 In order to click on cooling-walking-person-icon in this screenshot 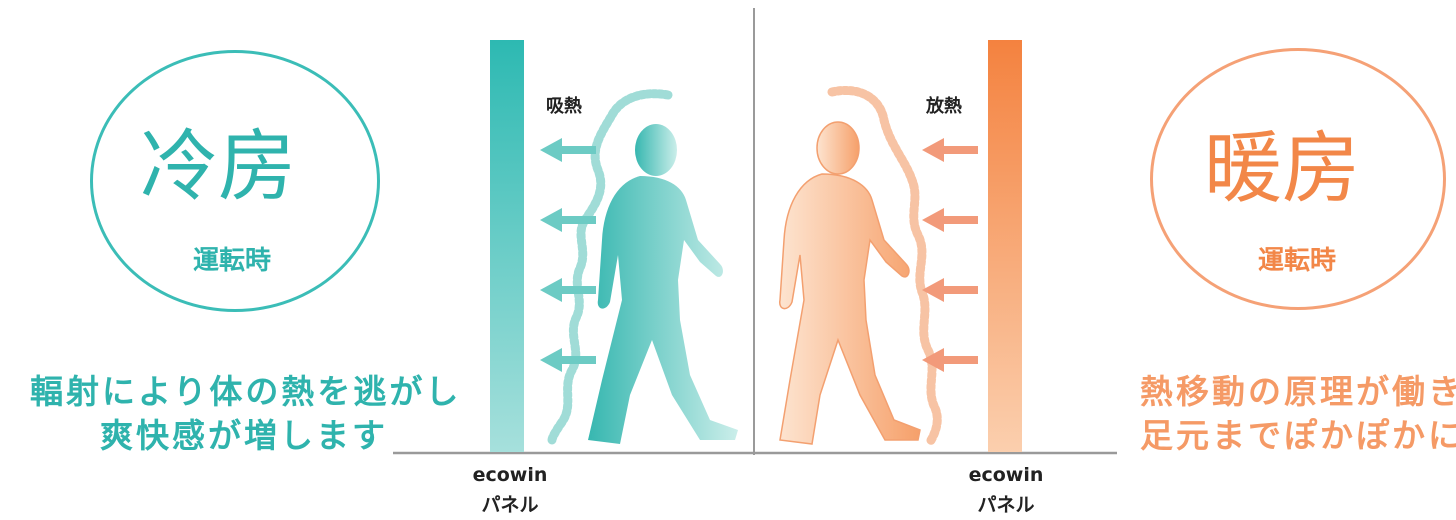, I will do `click(663, 284)`.